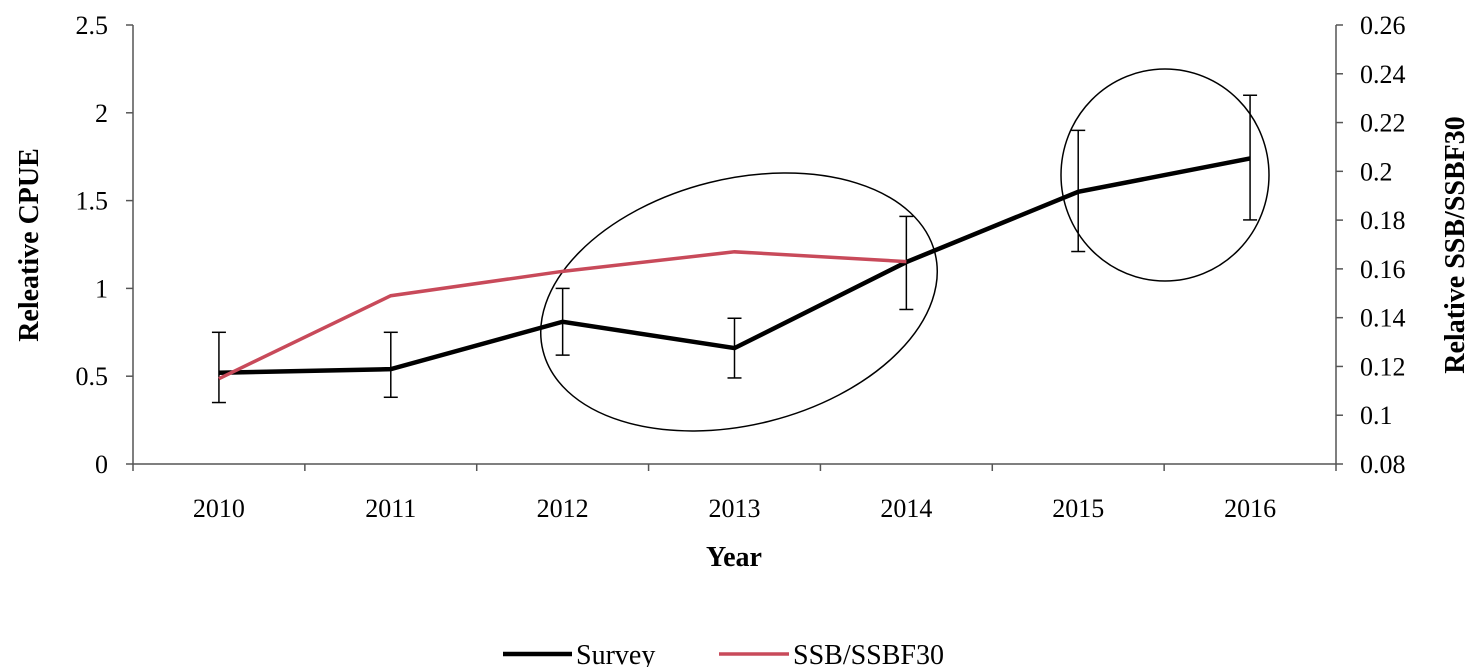 The height and width of the screenshot is (667, 1477). I want to click on y-axis-title-left: Releative CPUE, so click(29, 245).